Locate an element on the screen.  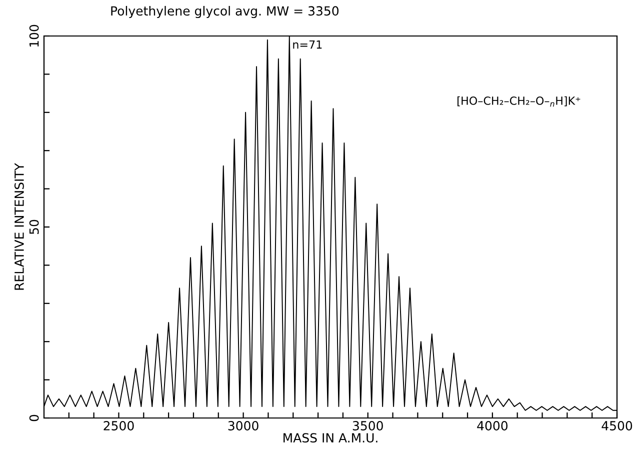
y-tick-label: 50 is located at coordinates (34, 227).